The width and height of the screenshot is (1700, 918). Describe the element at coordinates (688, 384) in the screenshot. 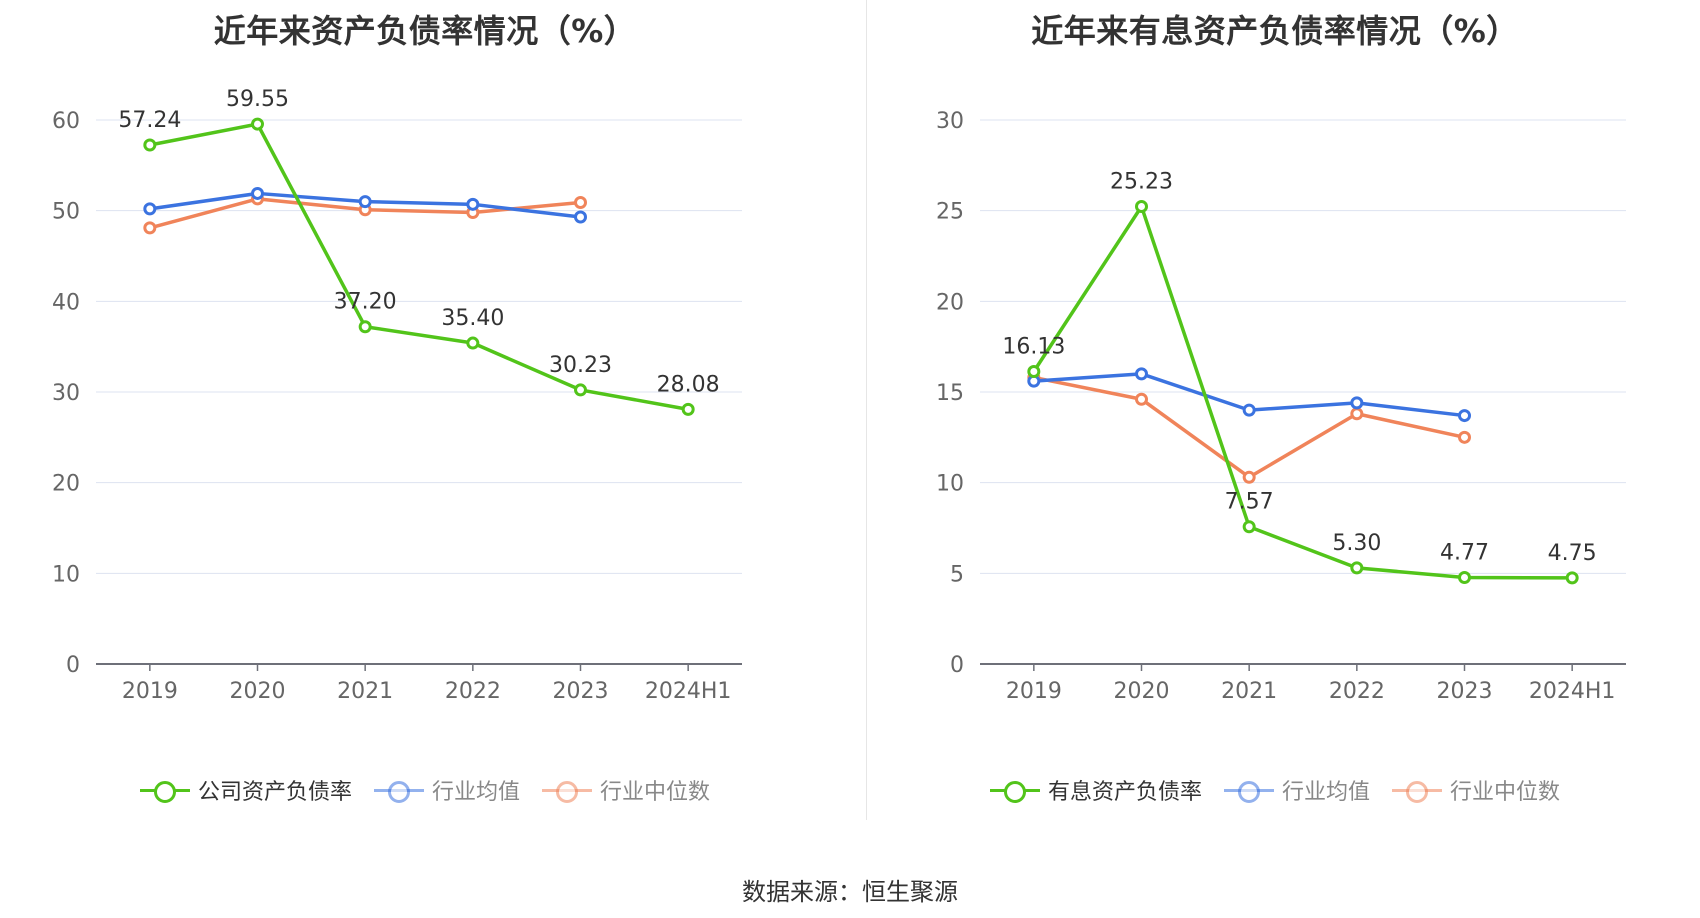

I see `data-label: 28.08` at that location.